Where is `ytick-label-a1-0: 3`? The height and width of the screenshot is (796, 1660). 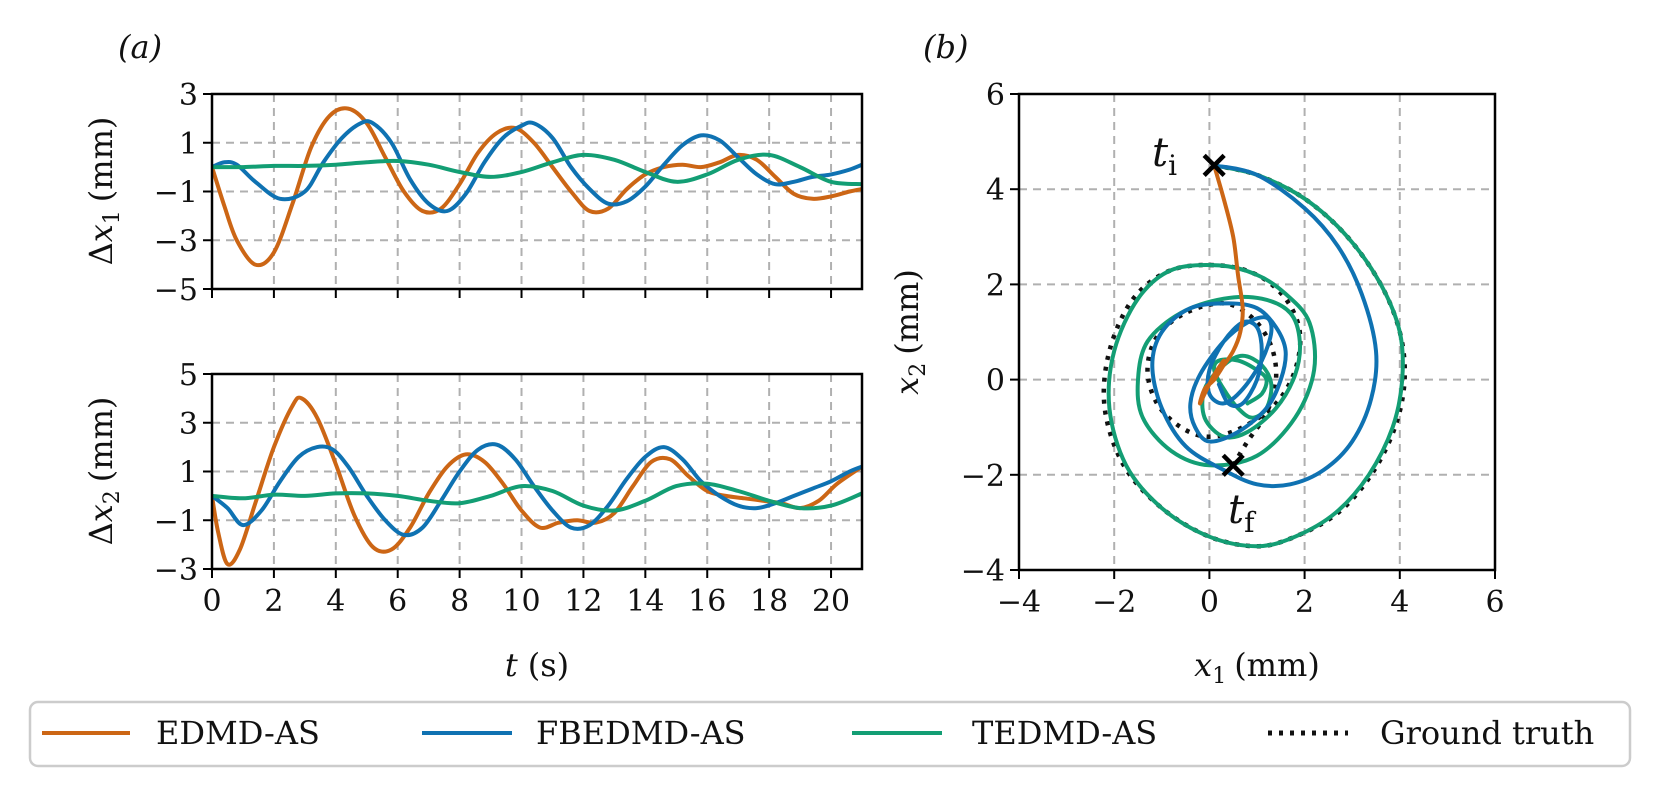 ytick-label-a1-0: 3 is located at coordinates (188, 95).